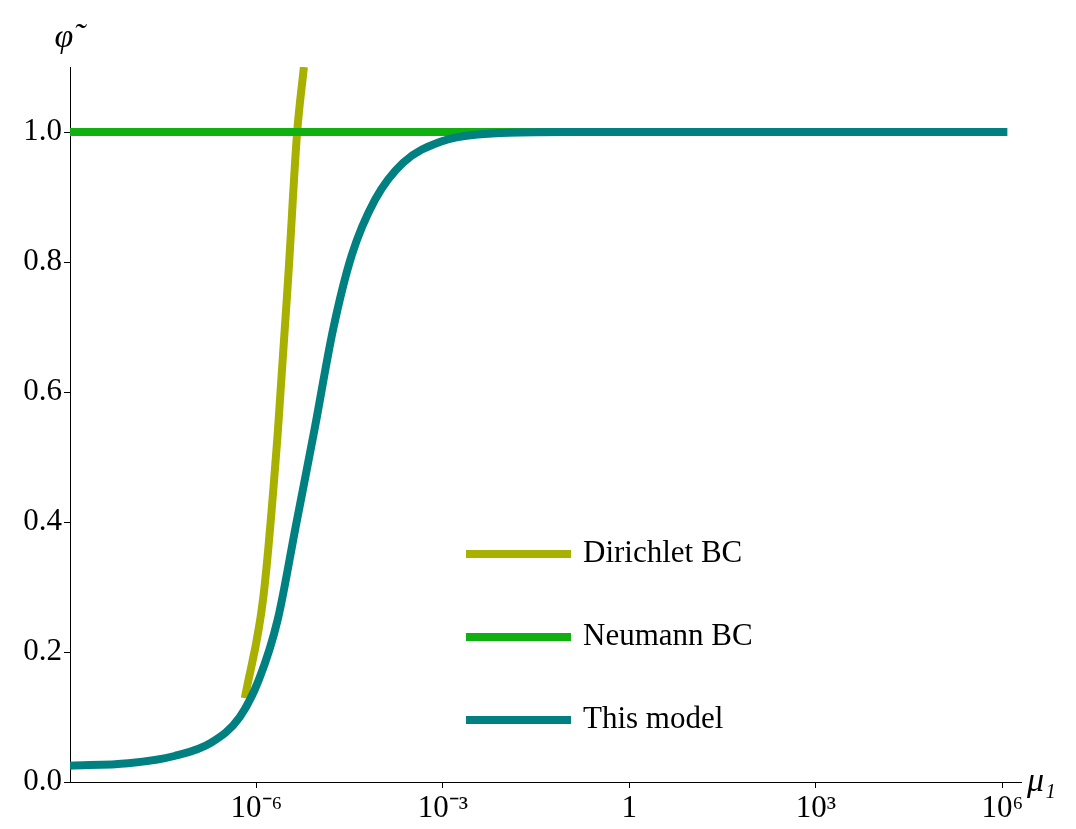 The height and width of the screenshot is (829, 1076). I want to click on x-tick-label: 10³, so click(815, 806).